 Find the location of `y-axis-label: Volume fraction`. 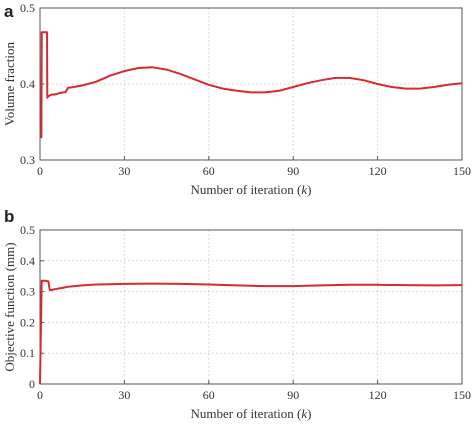

y-axis-label: Volume fraction is located at coordinates (9, 84).